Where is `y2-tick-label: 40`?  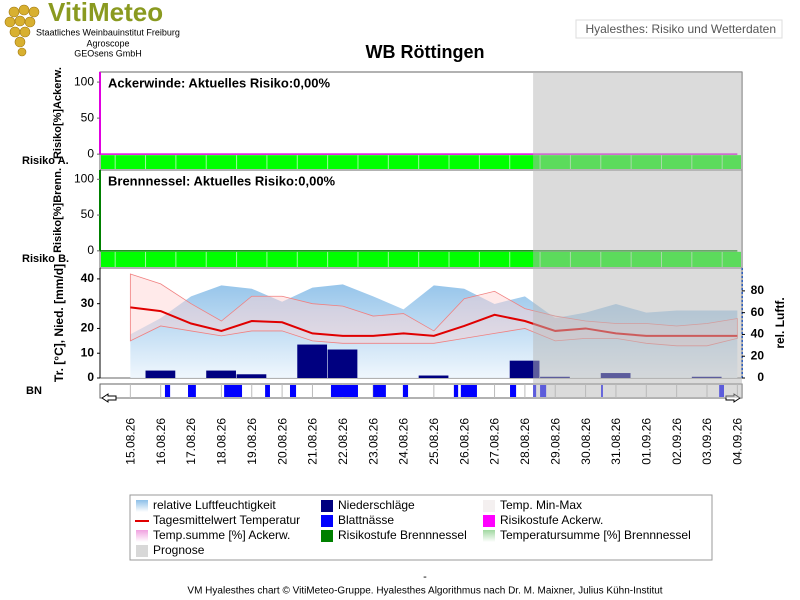 y2-tick-label: 40 is located at coordinates (758, 334).